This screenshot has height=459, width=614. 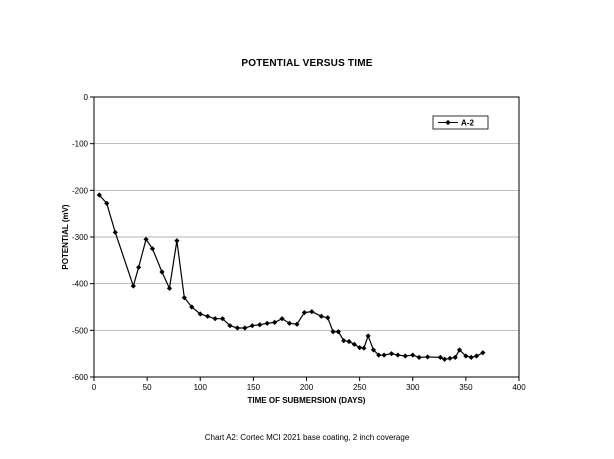 What do you see at coordinates (448, 122) in the screenshot?
I see `legend-diamond-marker` at bounding box center [448, 122].